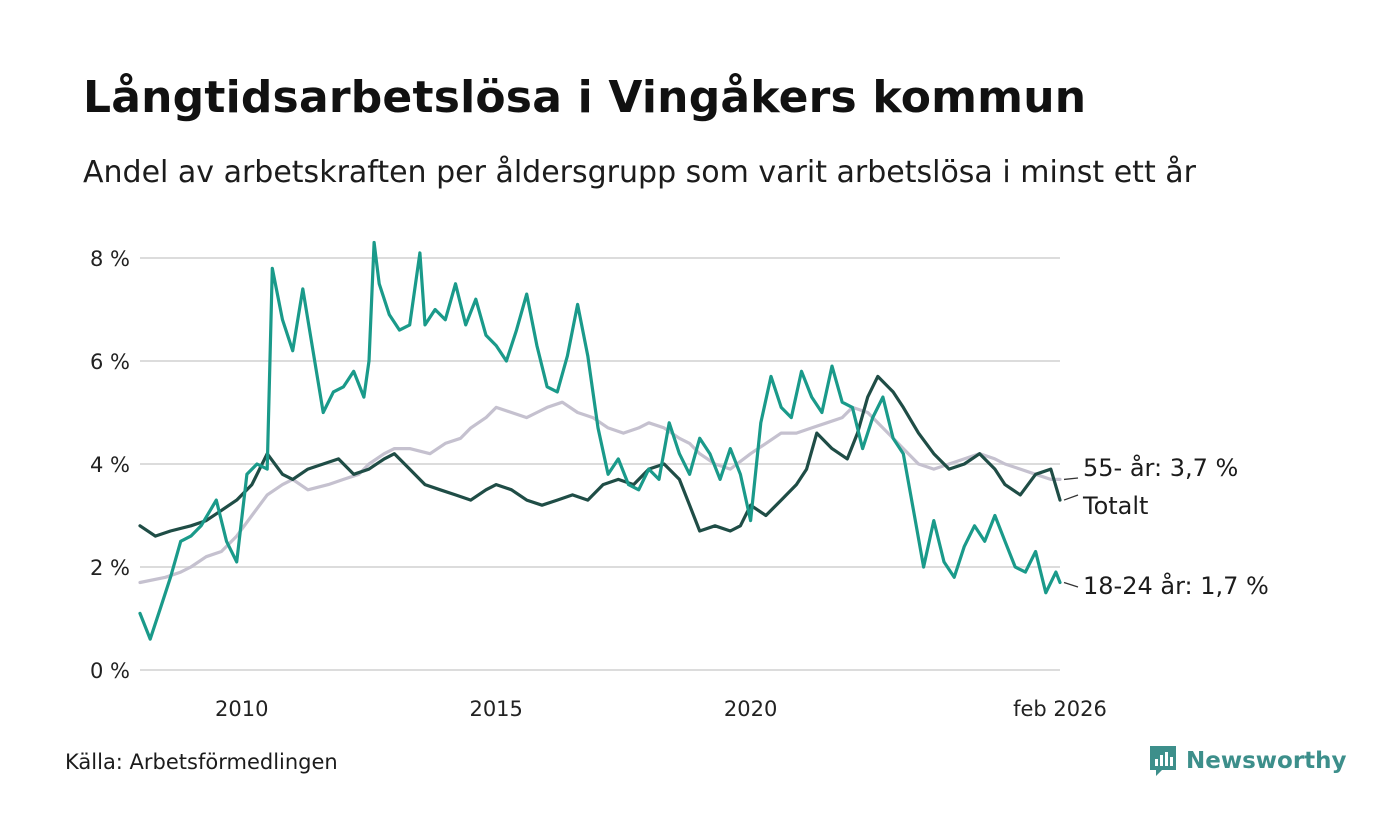 The height and width of the screenshot is (840, 1400). What do you see at coordinates (201, 762) in the screenshot?
I see `source-note: Källa: Arbetsförmedlingen` at bounding box center [201, 762].